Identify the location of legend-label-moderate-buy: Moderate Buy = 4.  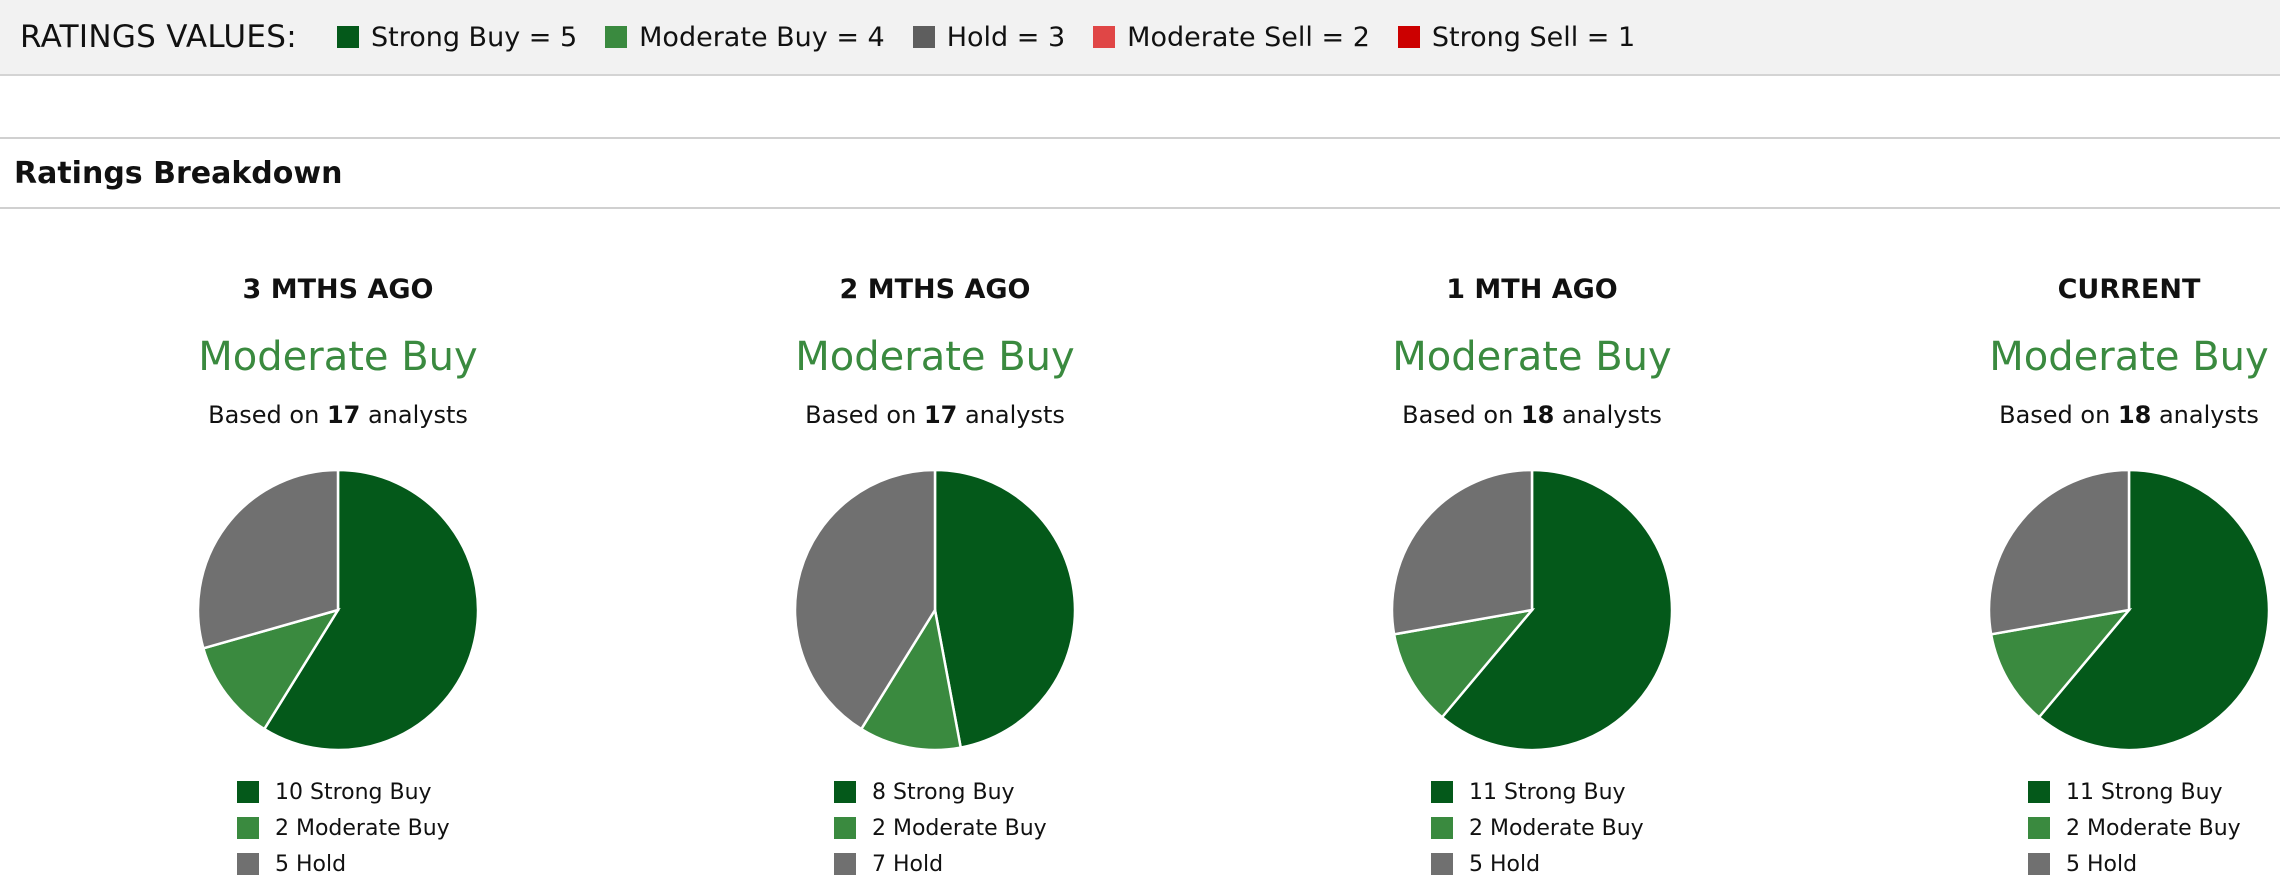
(762, 37).